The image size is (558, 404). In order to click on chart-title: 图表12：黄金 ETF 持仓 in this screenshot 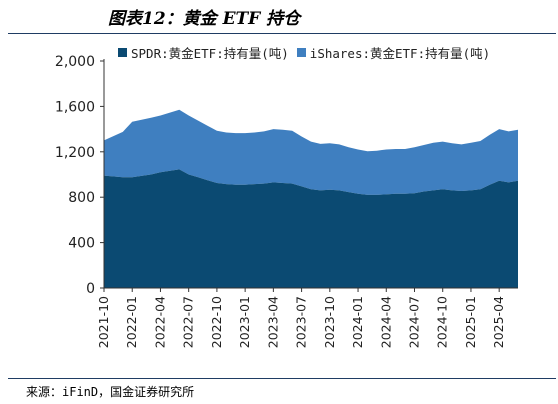, I will do `click(204, 19)`.